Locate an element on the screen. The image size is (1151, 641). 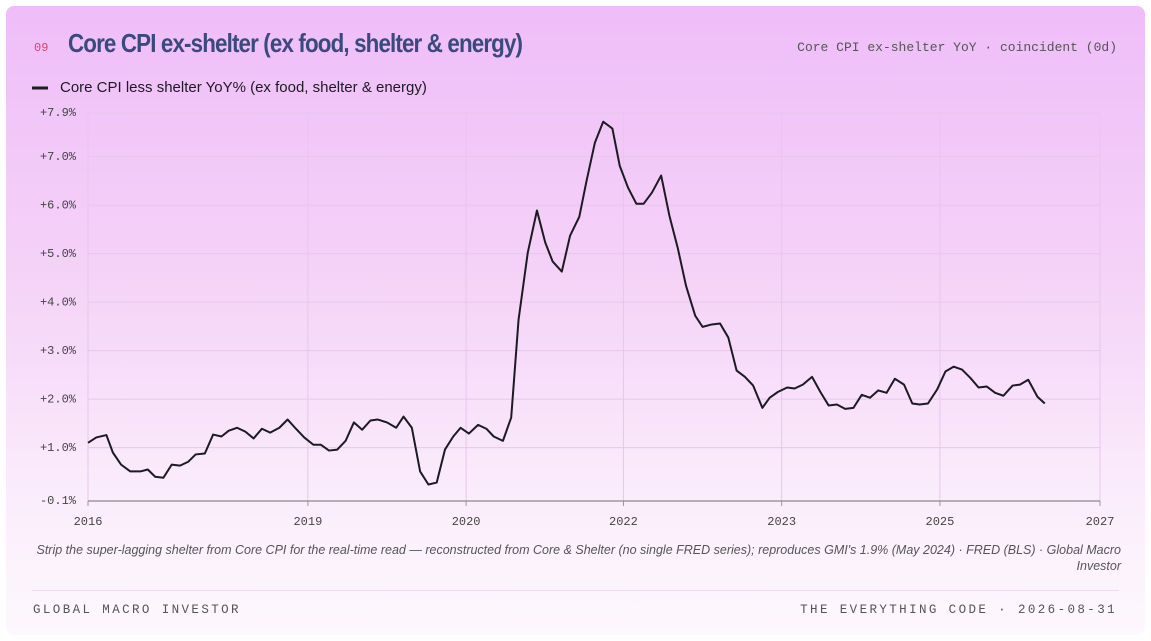
divider is located at coordinates (575, 590).